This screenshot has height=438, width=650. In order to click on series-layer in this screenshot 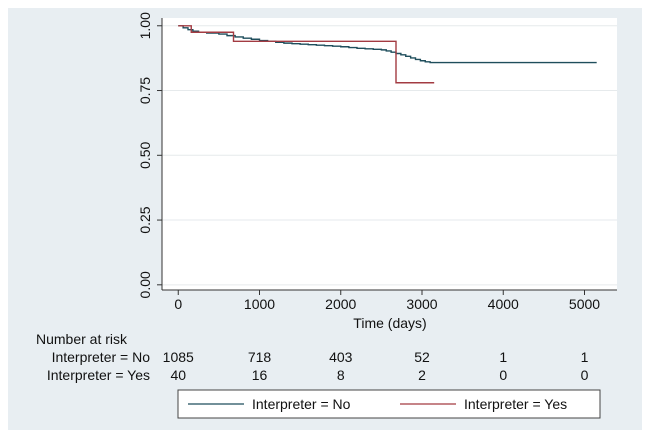, I will do `click(387, 54)`.